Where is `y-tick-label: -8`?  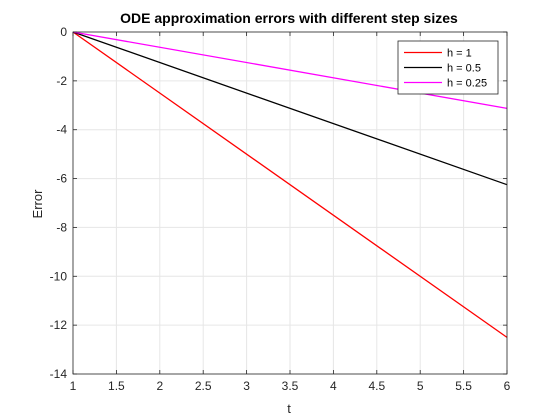 y-tick-label: -8 is located at coordinates (61, 227).